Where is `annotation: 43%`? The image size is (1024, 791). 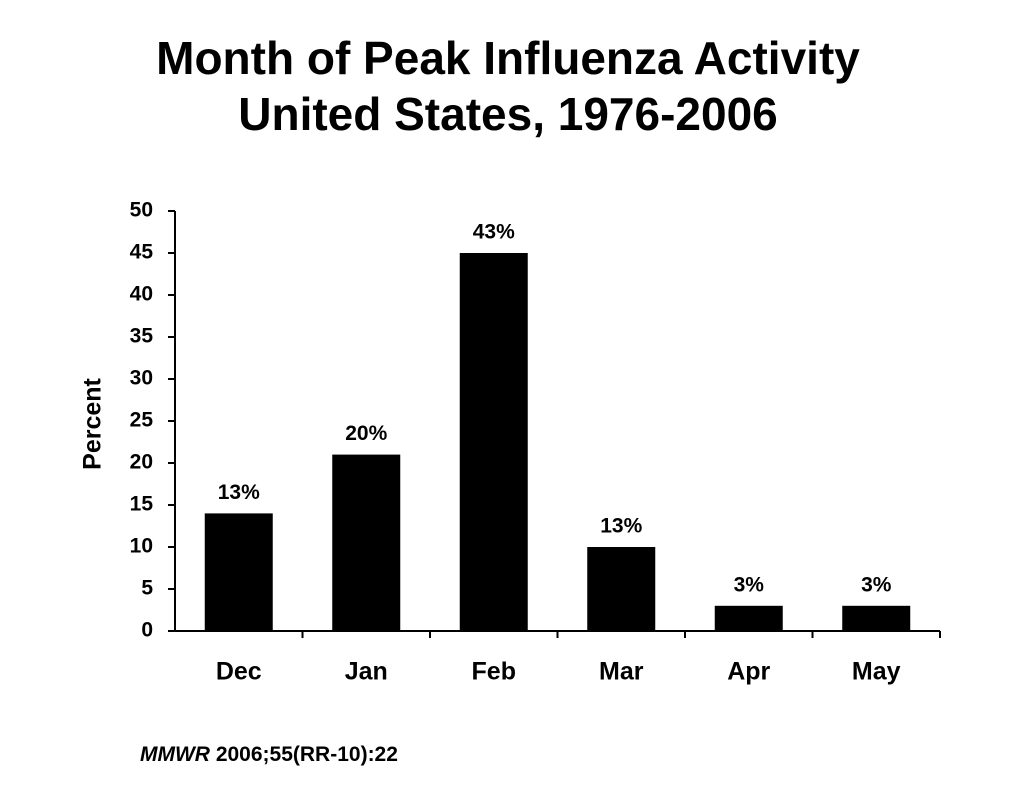 annotation: 43% is located at coordinates (494, 232).